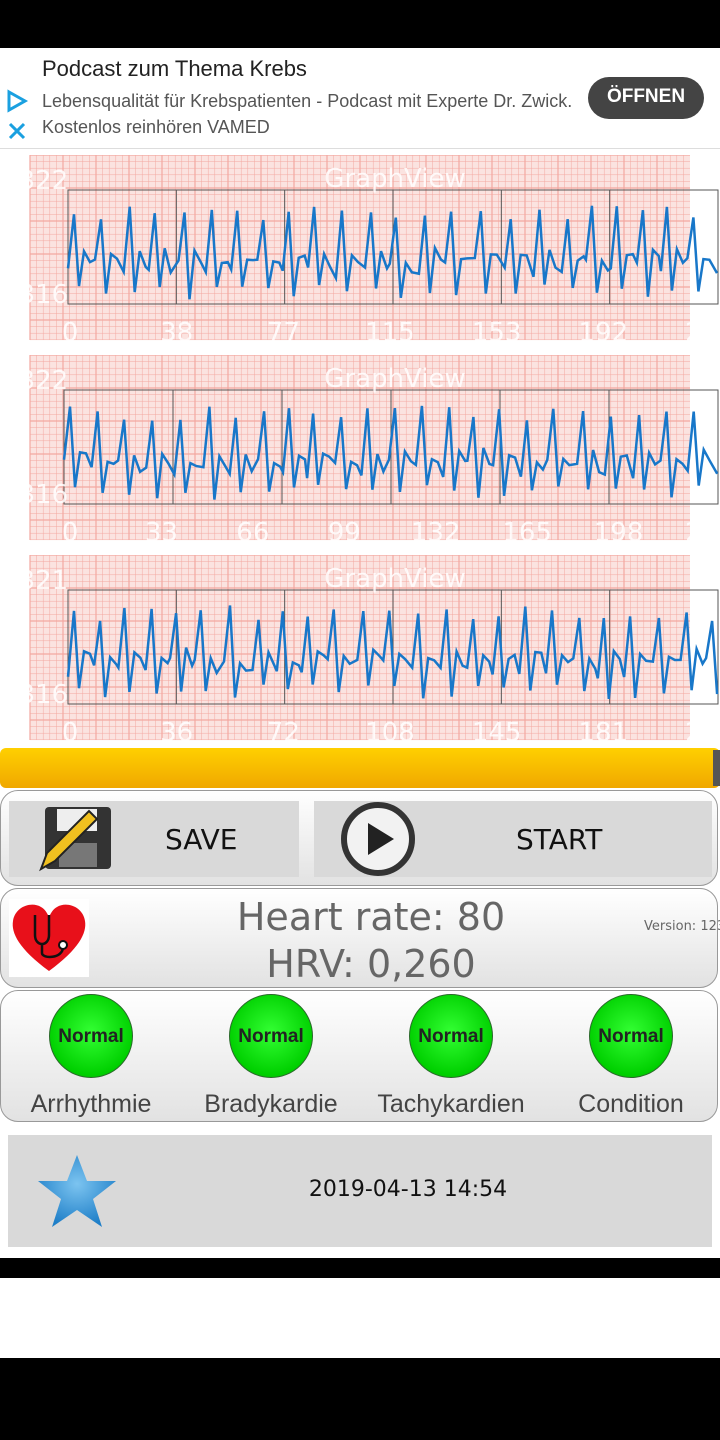 The width and height of the screenshot is (720, 1440). What do you see at coordinates (371, 917) in the screenshot?
I see `heart-rate: Heart rate: 80` at bounding box center [371, 917].